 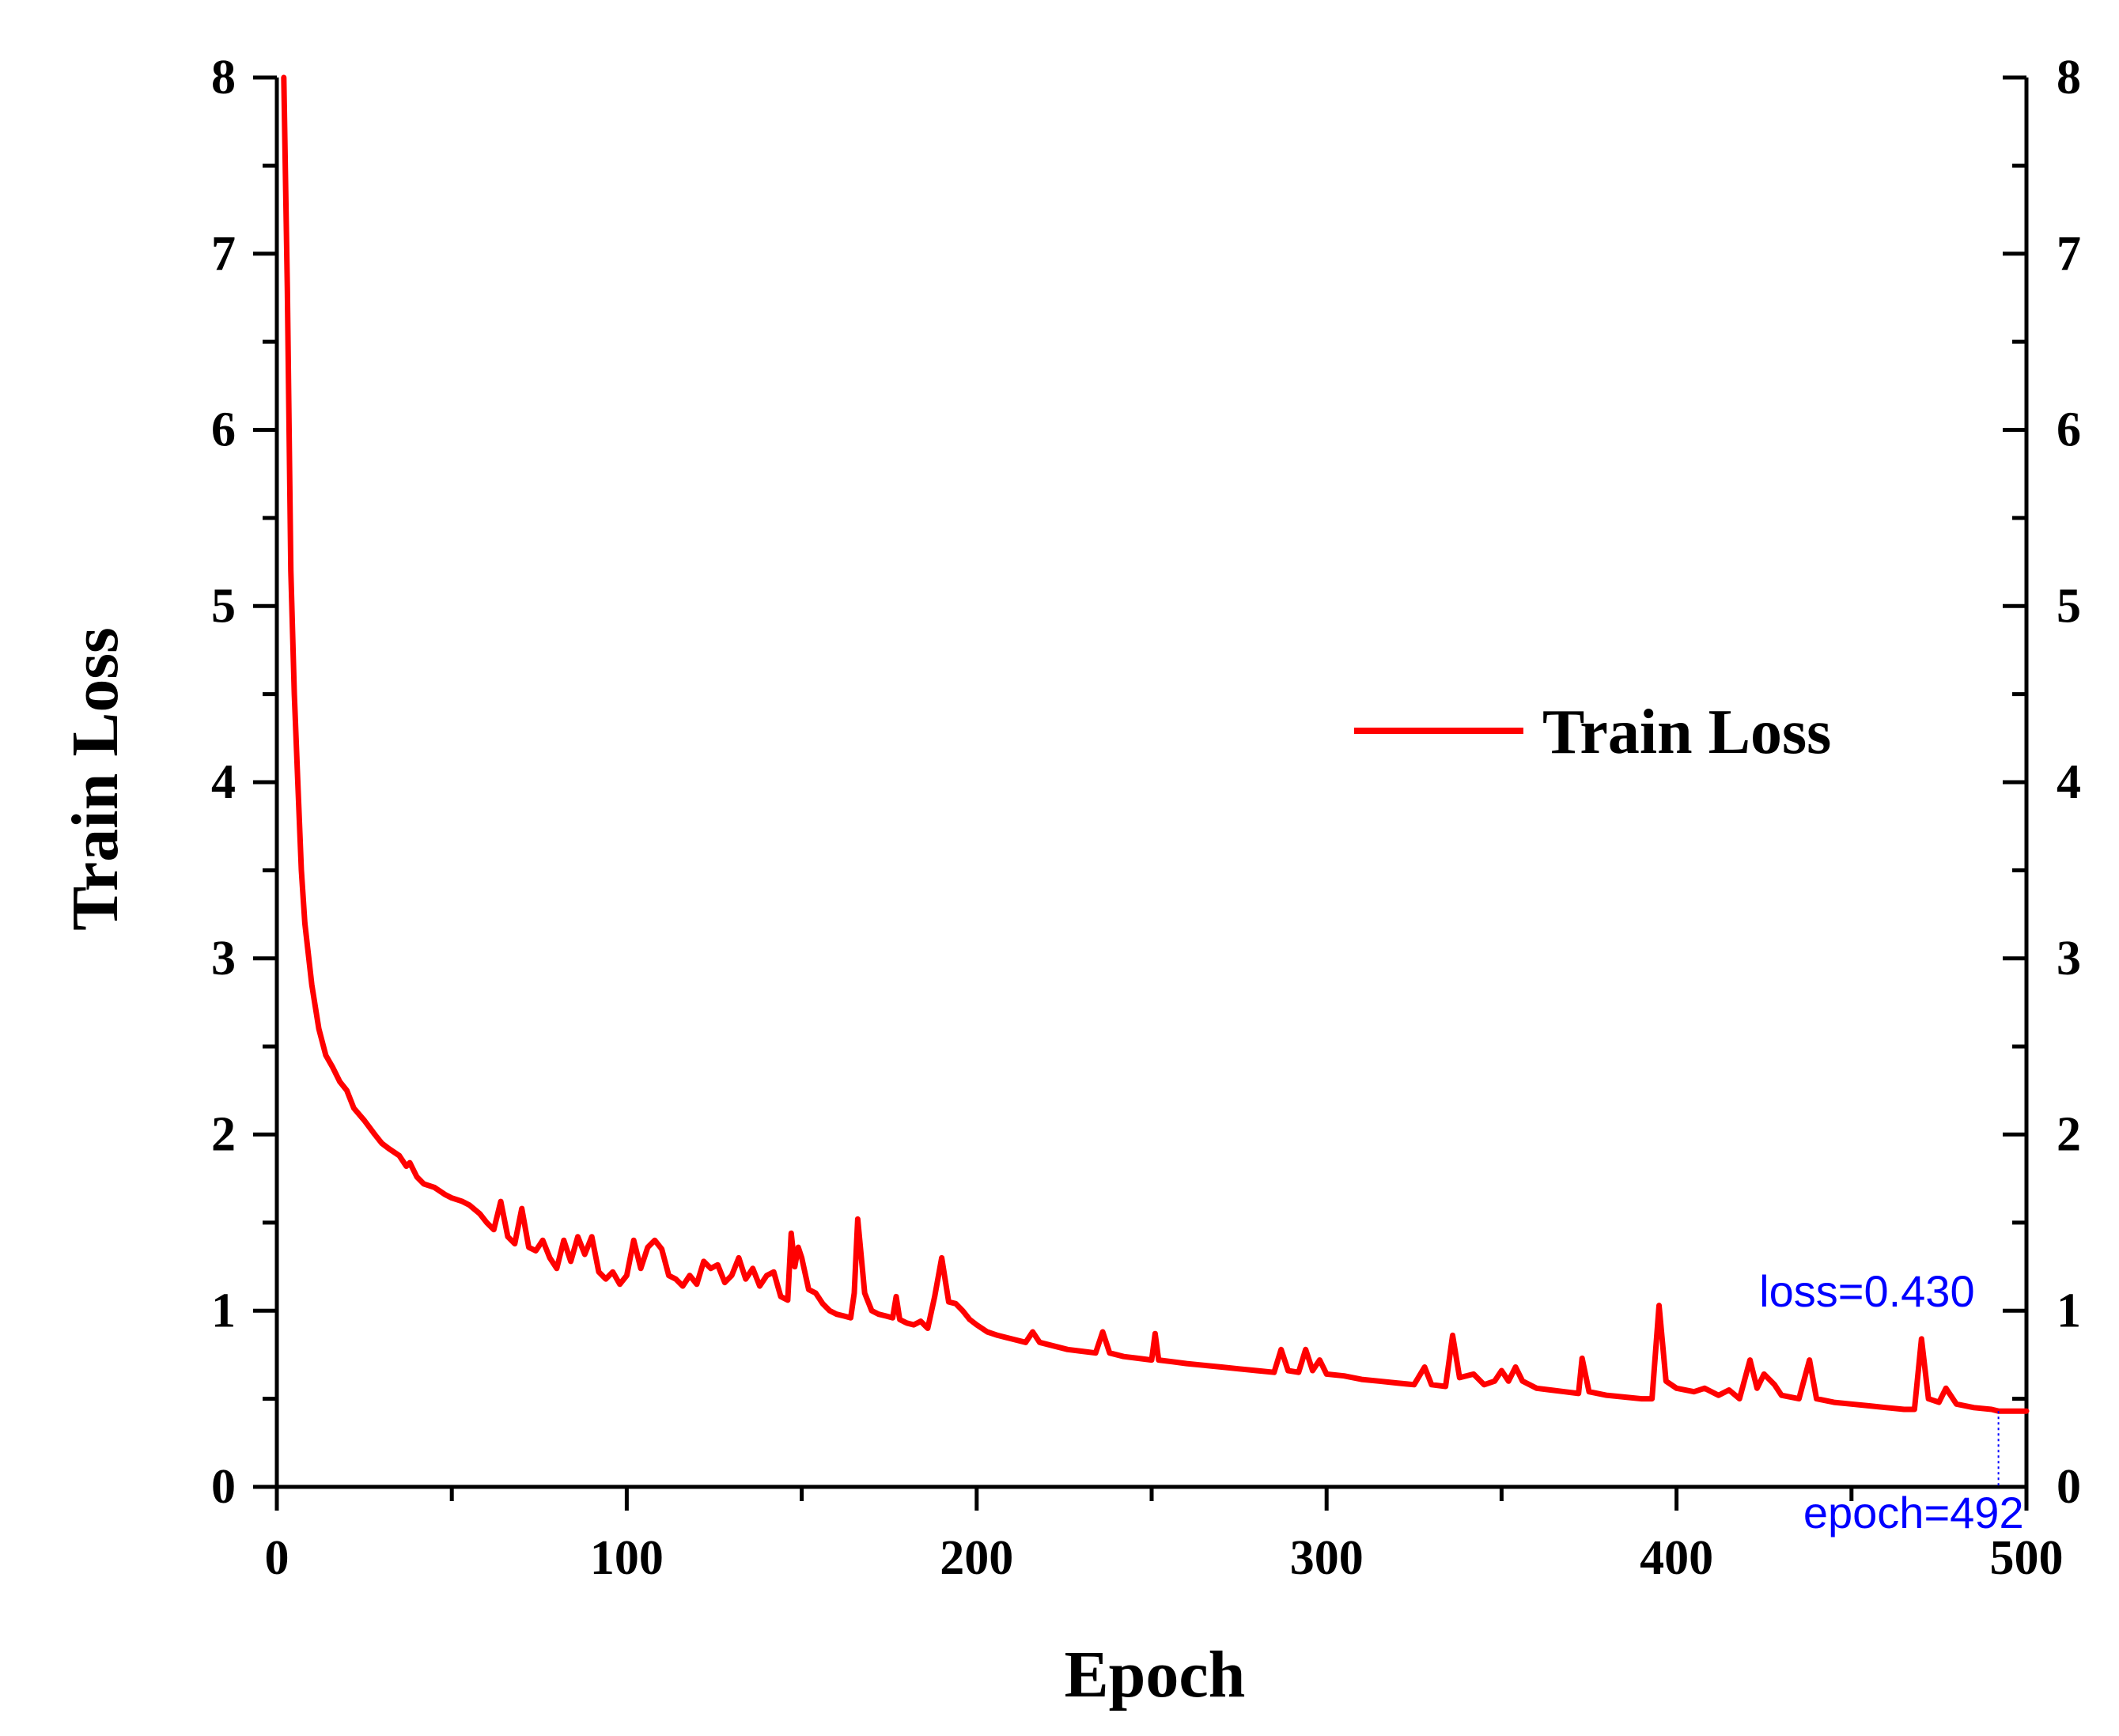 What do you see at coordinates (223, 958) in the screenshot?
I see `y-tick-label-left: 3` at bounding box center [223, 958].